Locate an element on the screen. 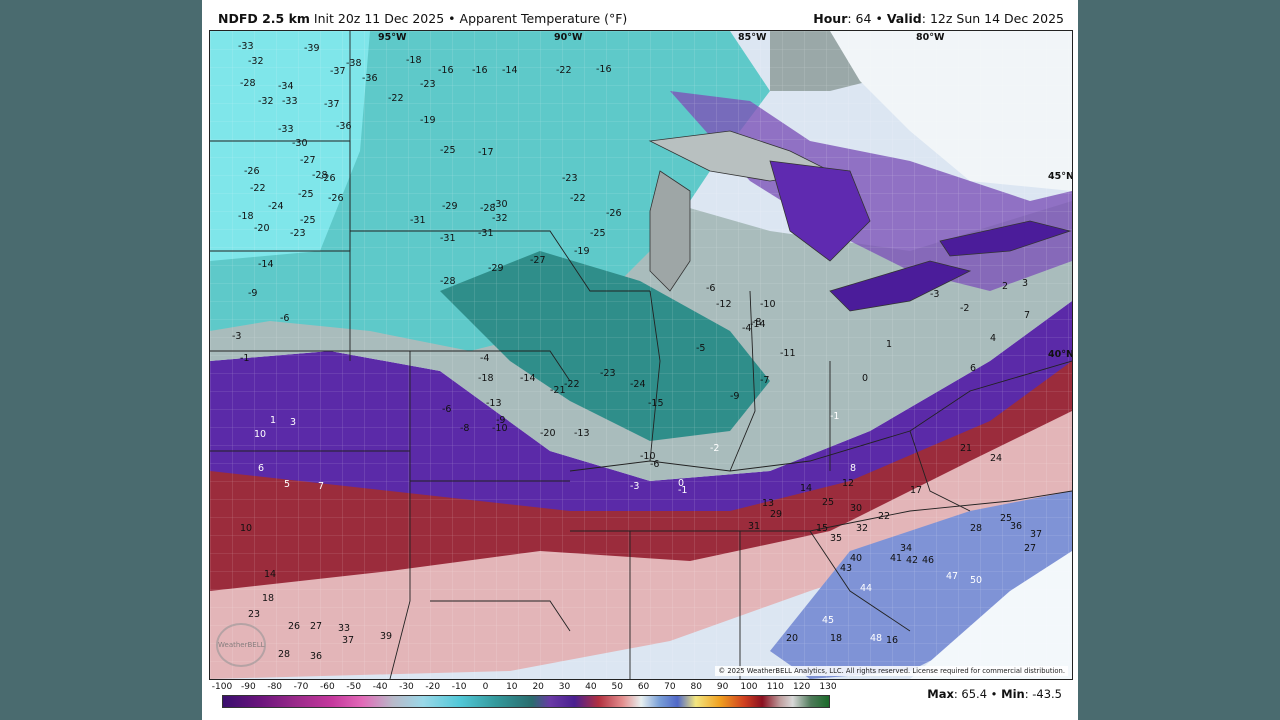 The height and width of the screenshot is (720, 1280). colorbar-gradient is located at coordinates (526, 701).